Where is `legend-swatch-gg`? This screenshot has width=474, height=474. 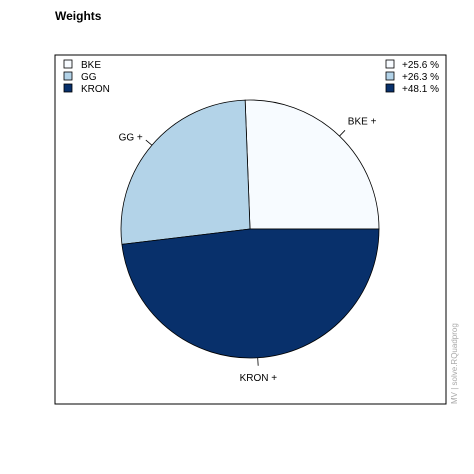
legend-swatch-gg is located at coordinates (68, 76).